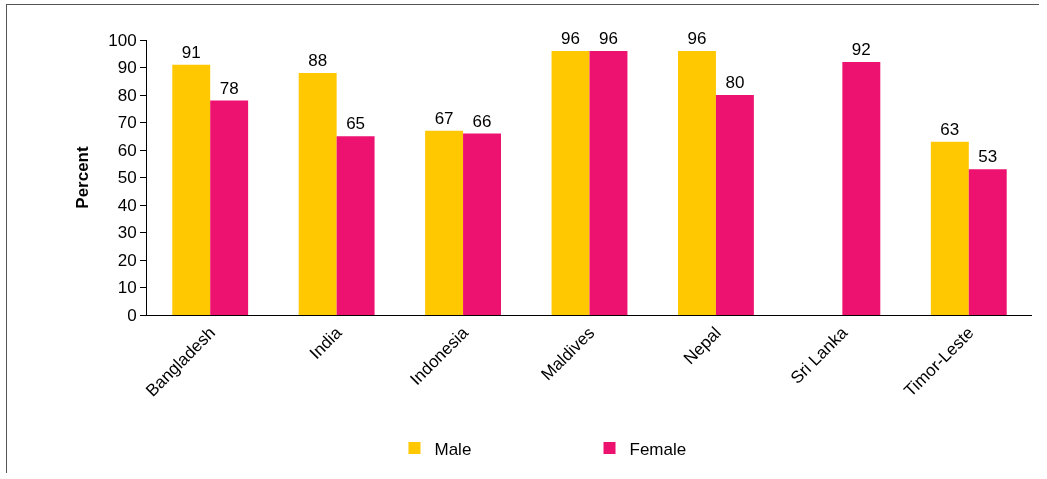 This screenshot has height=479, width=1047. Describe the element at coordinates (127, 260) in the screenshot. I see `y-tick-label: 20` at that location.